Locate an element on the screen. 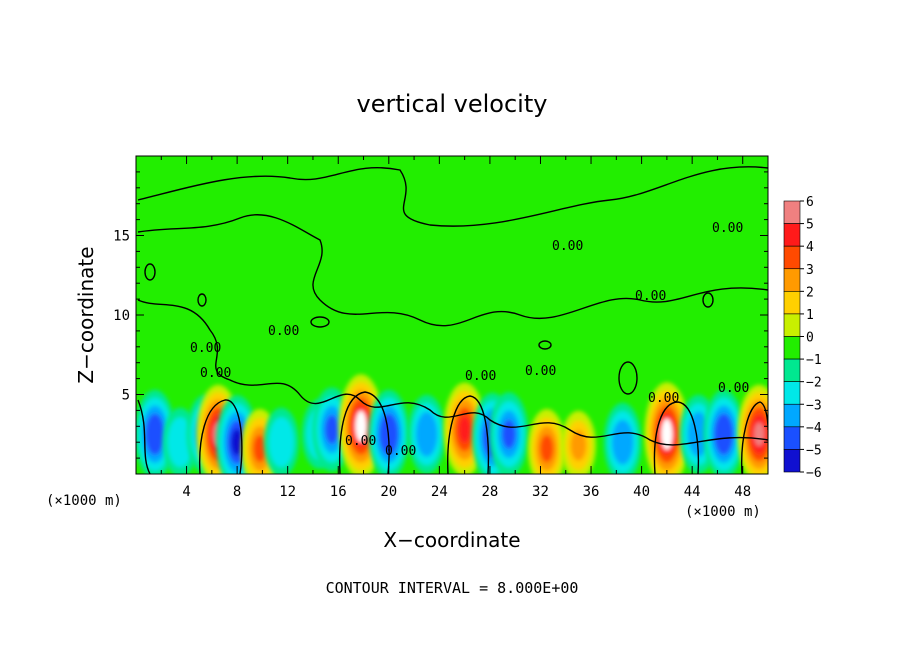 The image size is (904, 654). colorbar-label: −1 is located at coordinates (814, 360).